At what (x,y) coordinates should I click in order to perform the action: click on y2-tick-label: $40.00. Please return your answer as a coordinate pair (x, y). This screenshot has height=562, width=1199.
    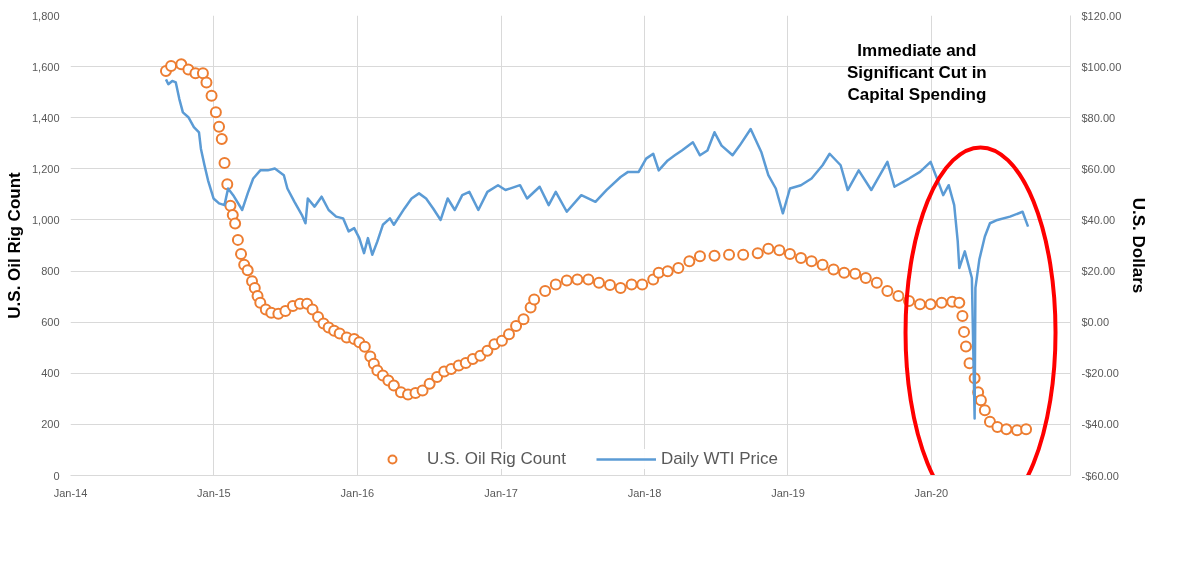
    Looking at the image, I should click on (1098, 219).